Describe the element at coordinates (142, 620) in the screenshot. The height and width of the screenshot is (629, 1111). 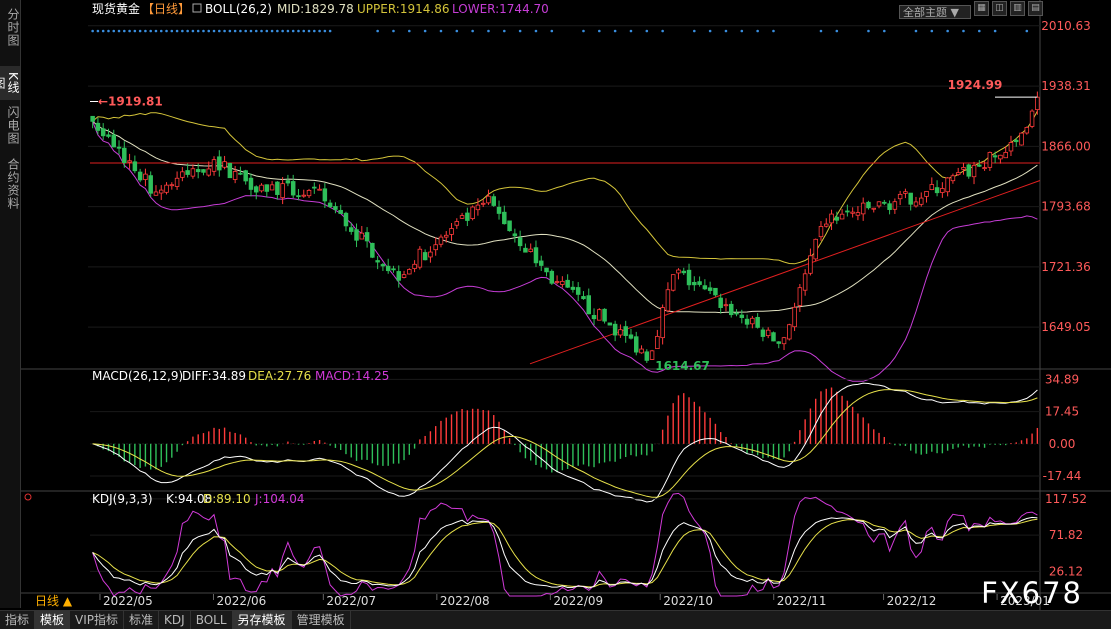
I see `tab-standard: 标准` at that location.